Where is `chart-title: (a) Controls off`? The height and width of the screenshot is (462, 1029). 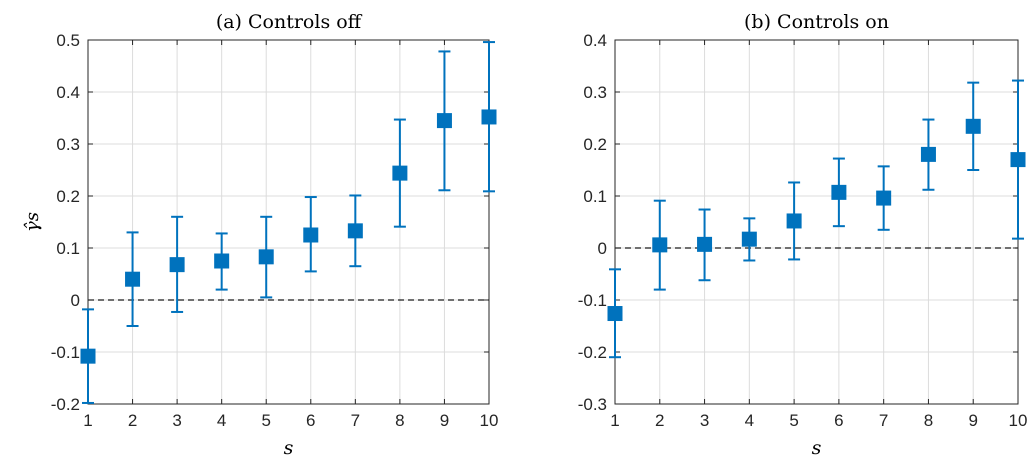
chart-title: (a) Controls off is located at coordinates (289, 22).